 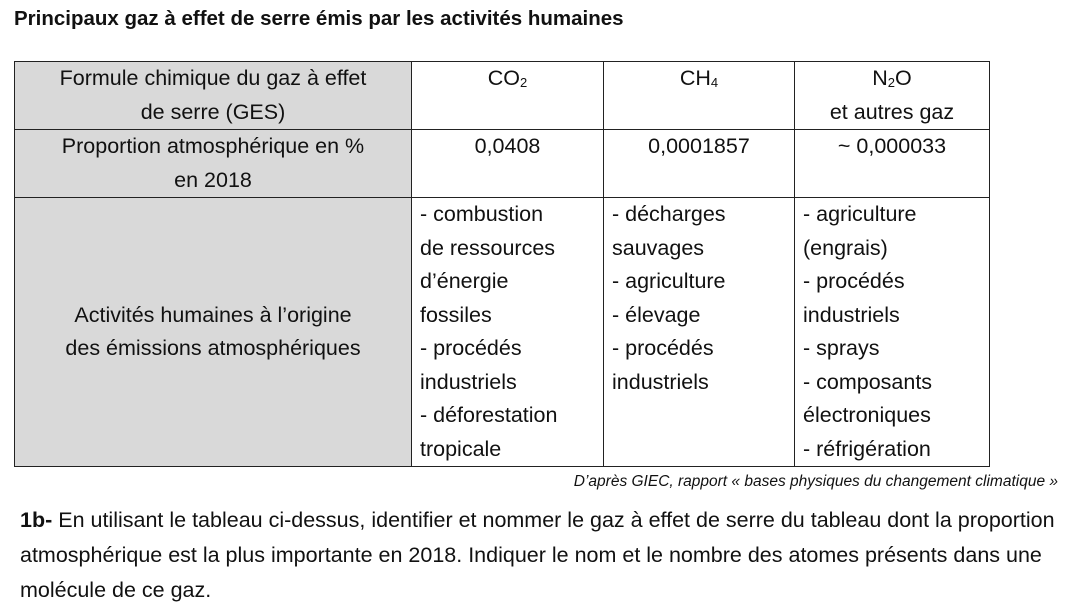 What do you see at coordinates (867, 448) in the screenshot?
I see `activity-line: - réfrigération` at bounding box center [867, 448].